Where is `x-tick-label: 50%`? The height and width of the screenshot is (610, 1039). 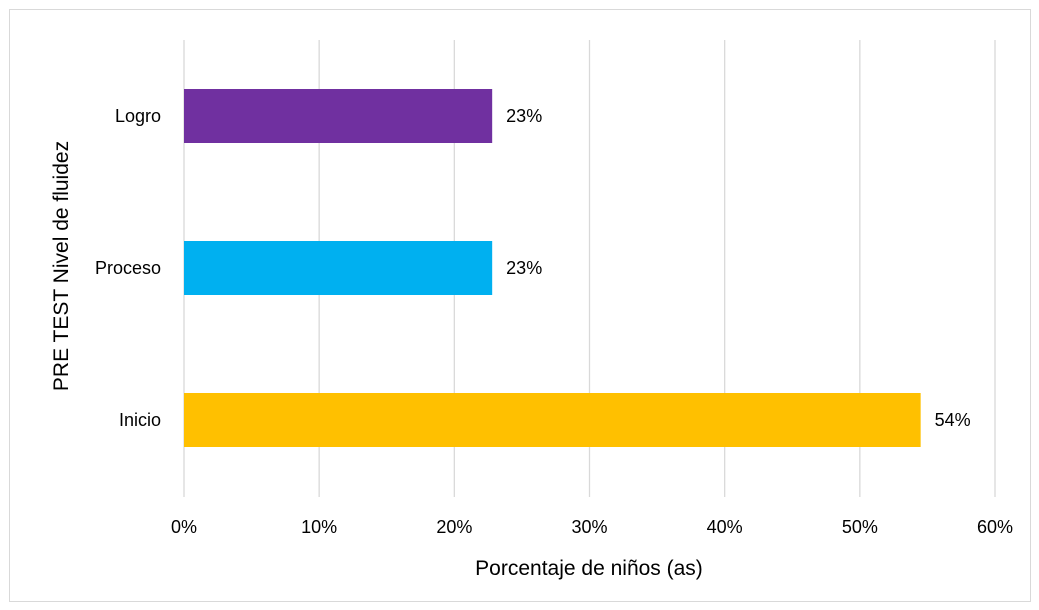
x-tick-label: 50% is located at coordinates (860, 527).